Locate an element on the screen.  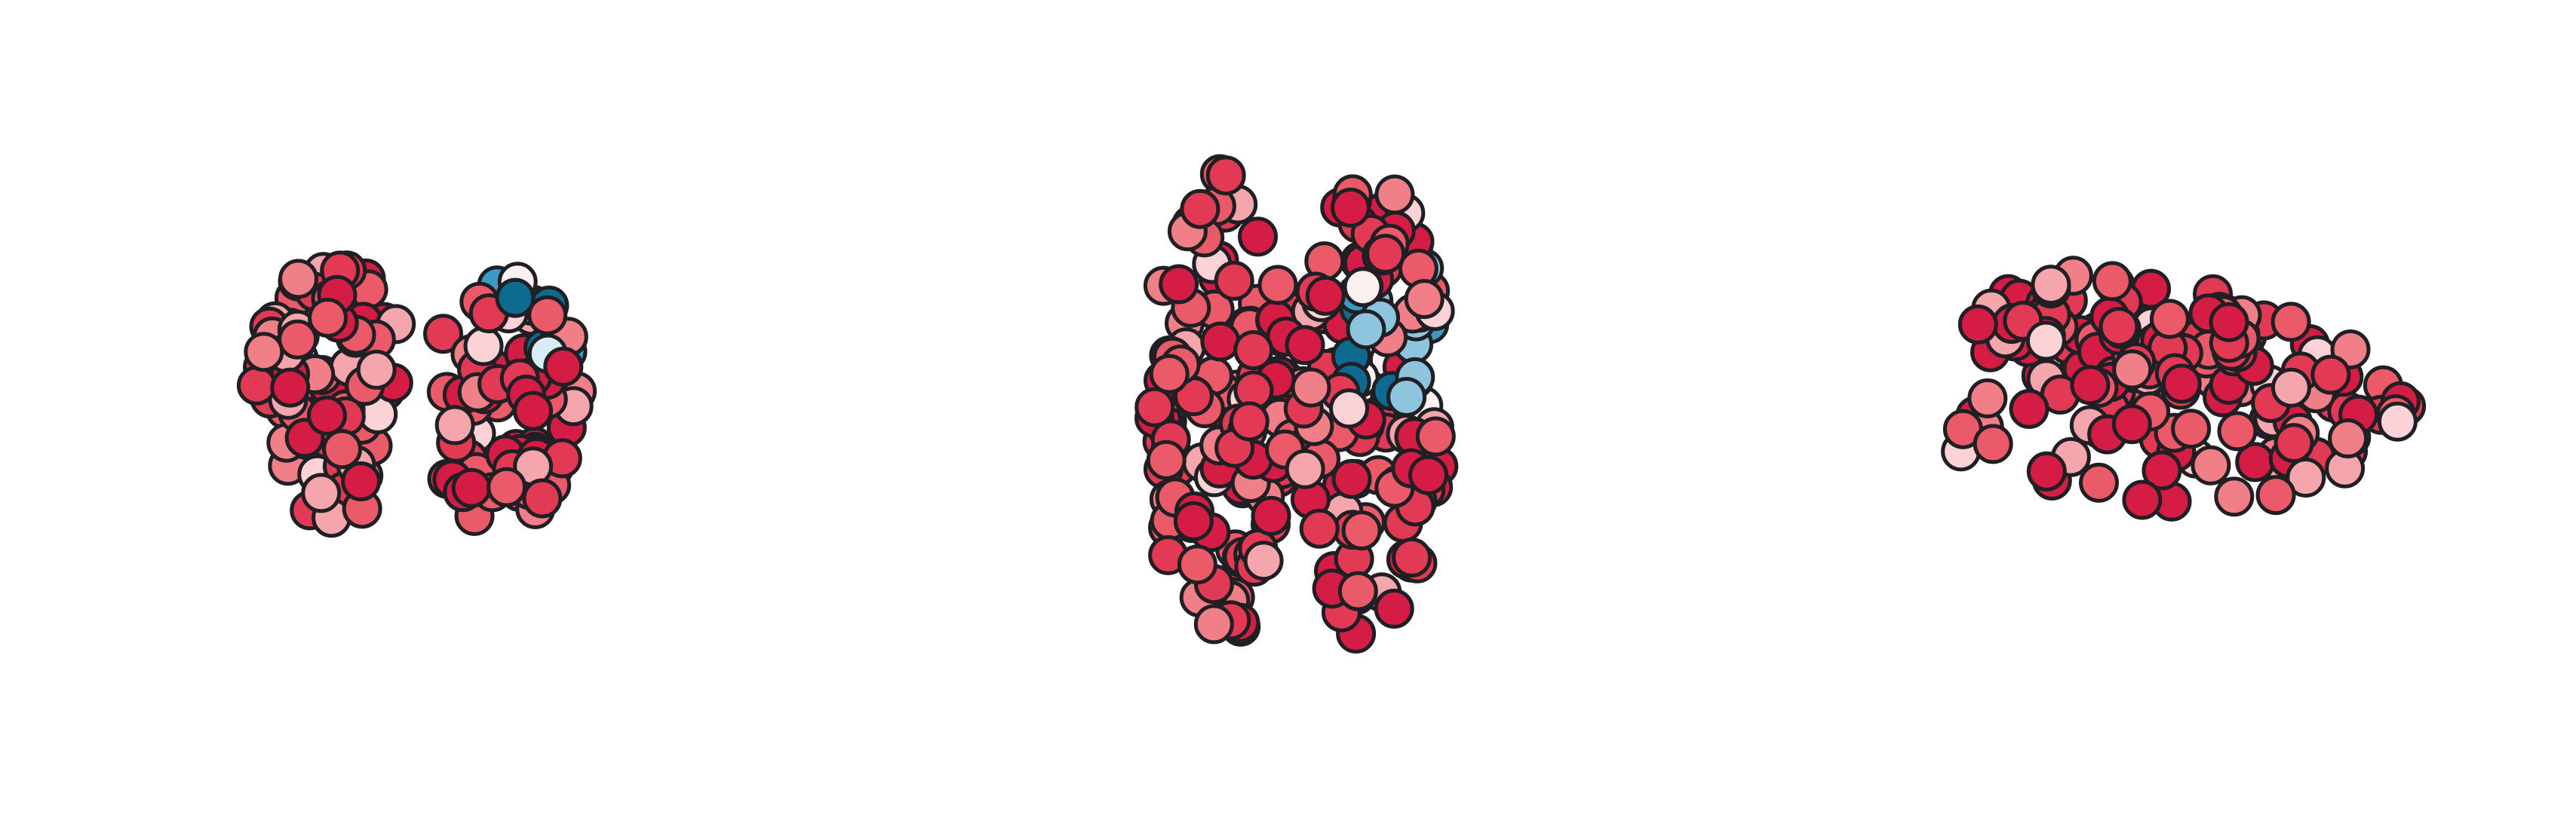
coronal-view is located at coordinates (416, 394).